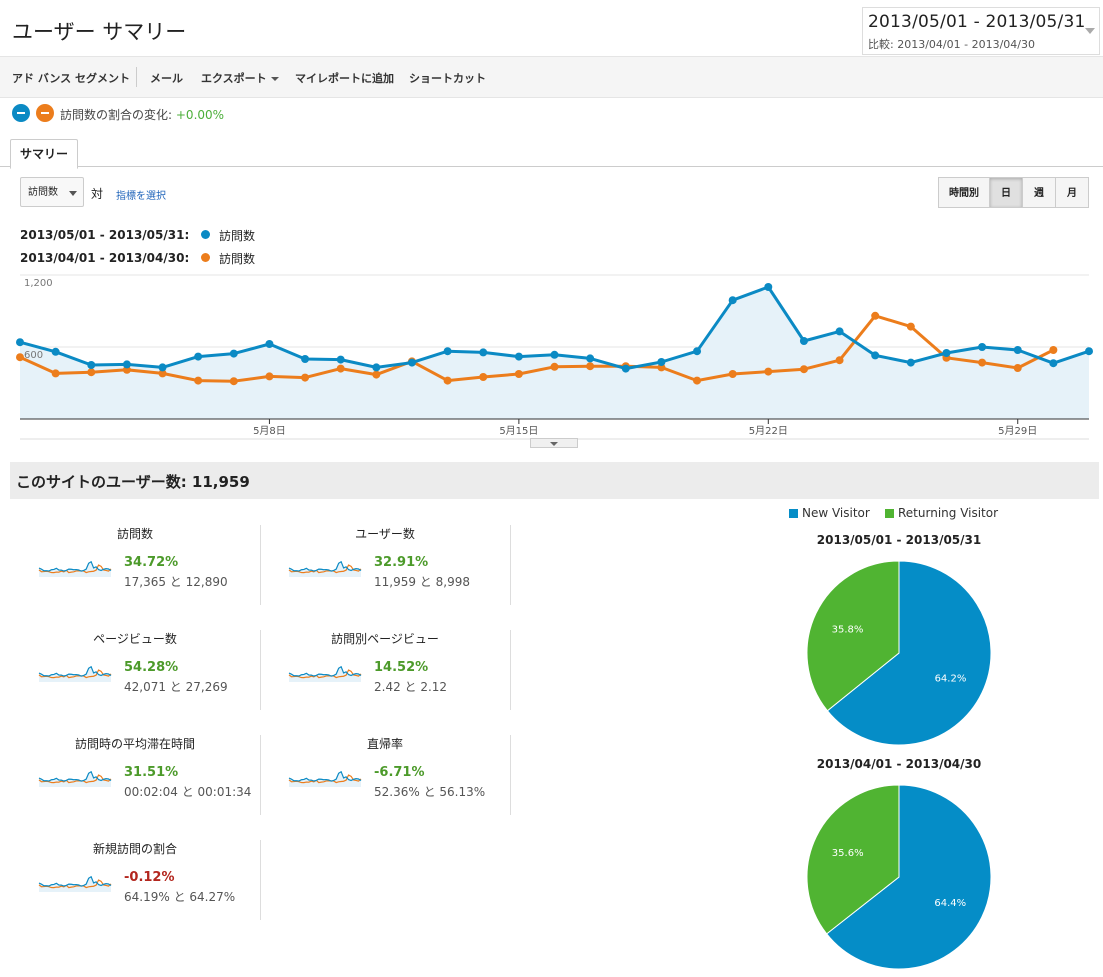 The width and height of the screenshot is (1103, 977). Describe the element at coordinates (52, 192) in the screenshot. I see `metric-select: 訪問数` at that location.